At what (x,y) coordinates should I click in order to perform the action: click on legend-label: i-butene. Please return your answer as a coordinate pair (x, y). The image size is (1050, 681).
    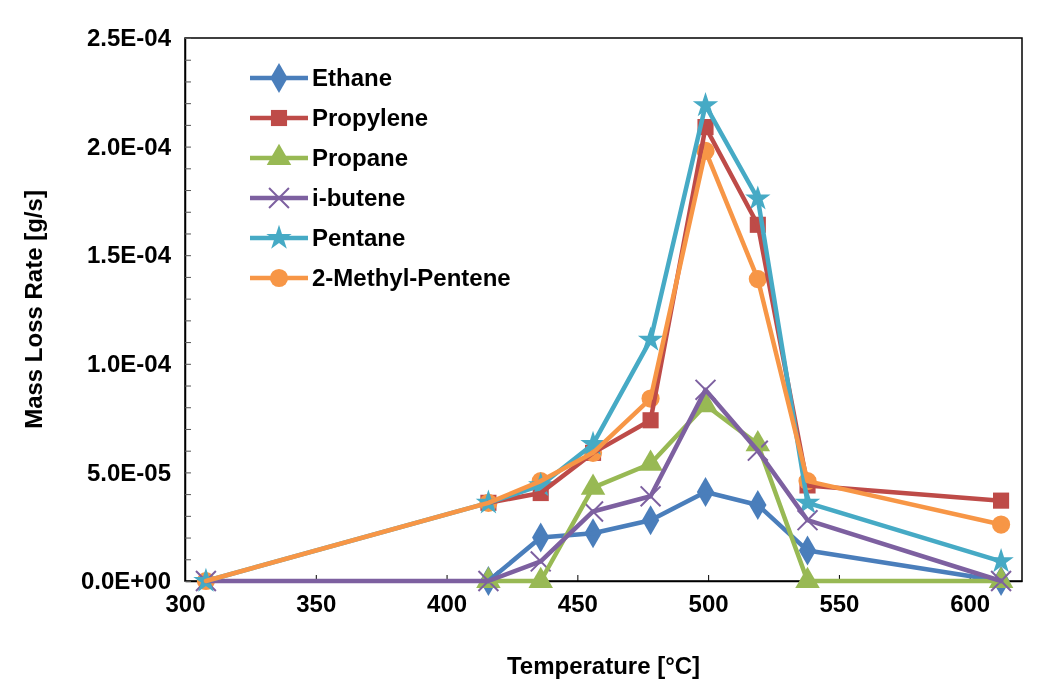
    Looking at the image, I should click on (359, 198).